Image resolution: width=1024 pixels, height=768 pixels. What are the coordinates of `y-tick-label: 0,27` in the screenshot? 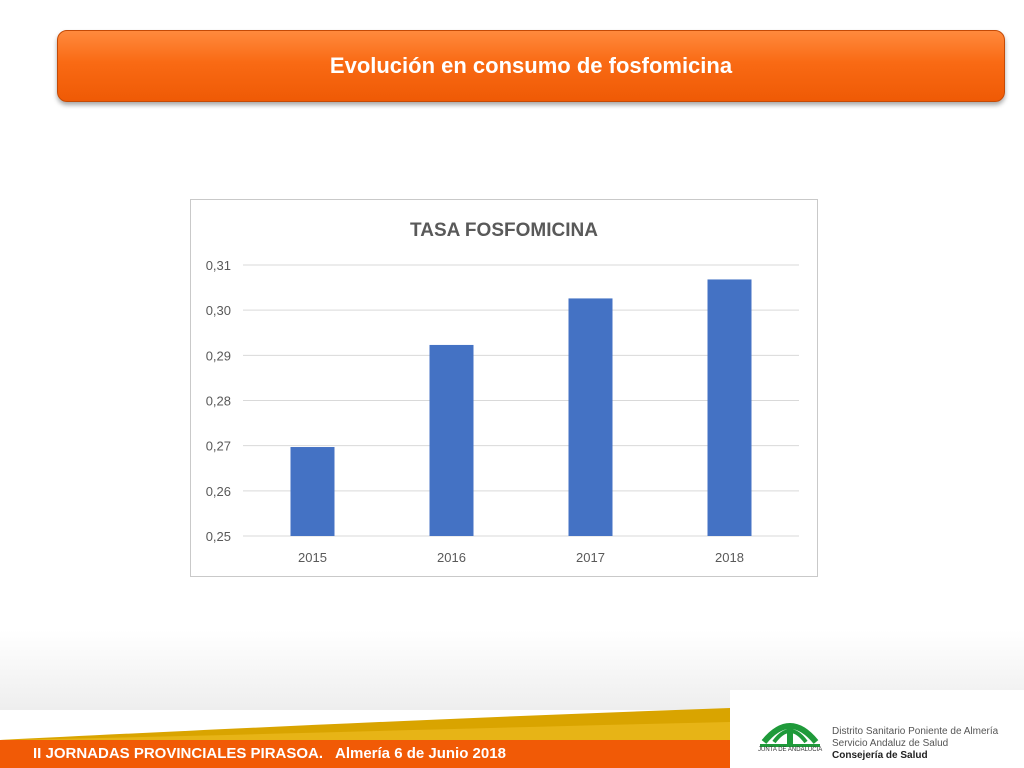 It's located at (218, 446).